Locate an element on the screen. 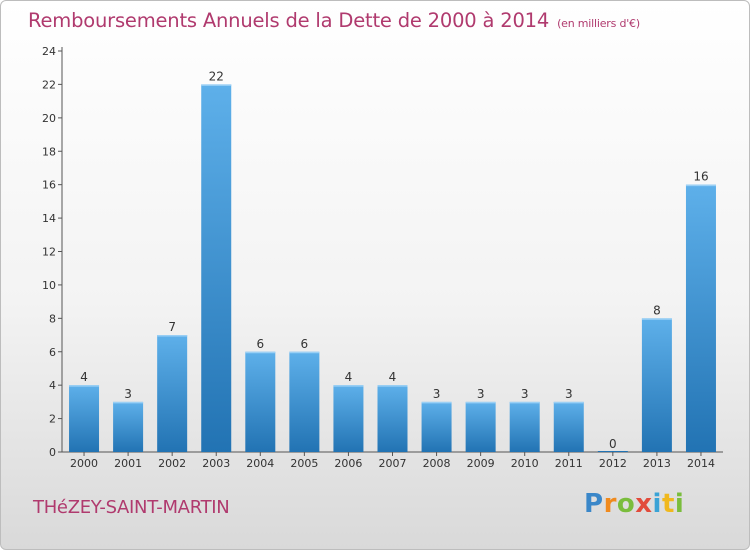 Image resolution: width=750 pixels, height=550 pixels. x-tick-label: 2011 is located at coordinates (569, 463).